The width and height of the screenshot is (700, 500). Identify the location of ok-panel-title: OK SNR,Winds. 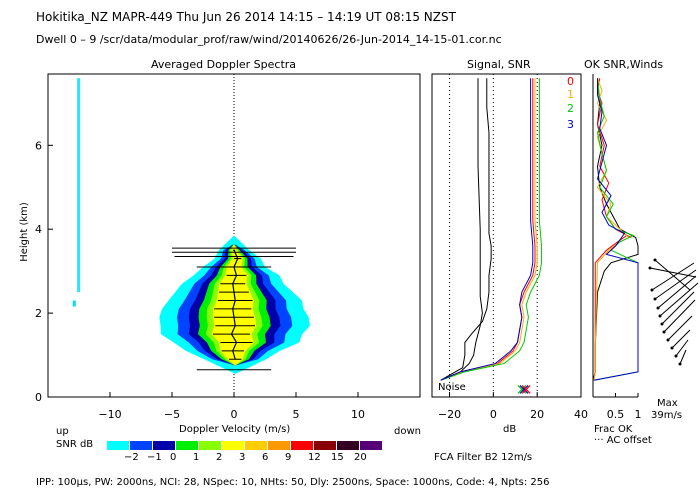
(624, 64).